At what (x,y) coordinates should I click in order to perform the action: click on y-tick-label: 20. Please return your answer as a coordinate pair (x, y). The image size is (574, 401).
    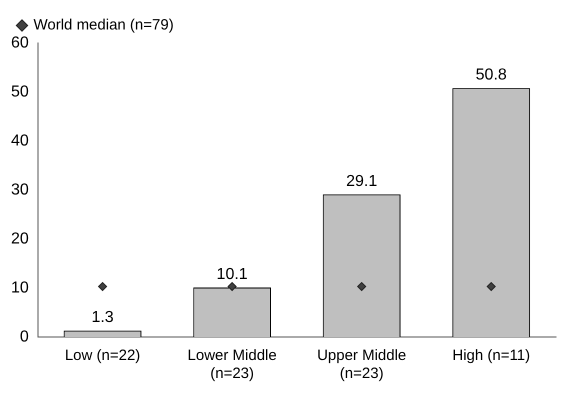
    Looking at the image, I should click on (20, 239).